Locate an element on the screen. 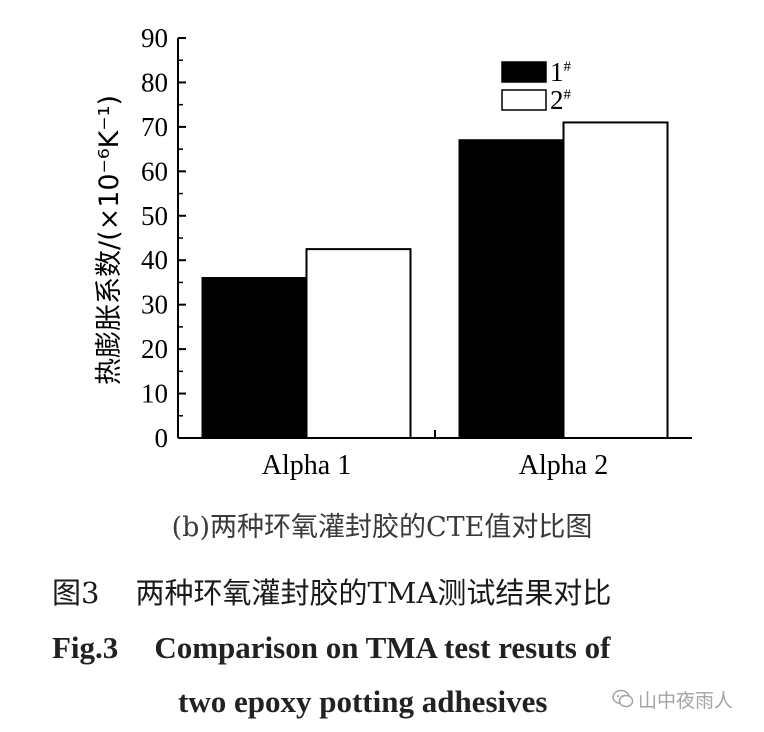 The width and height of the screenshot is (764, 732). y-tick-label: 0 is located at coordinates (162, 438).